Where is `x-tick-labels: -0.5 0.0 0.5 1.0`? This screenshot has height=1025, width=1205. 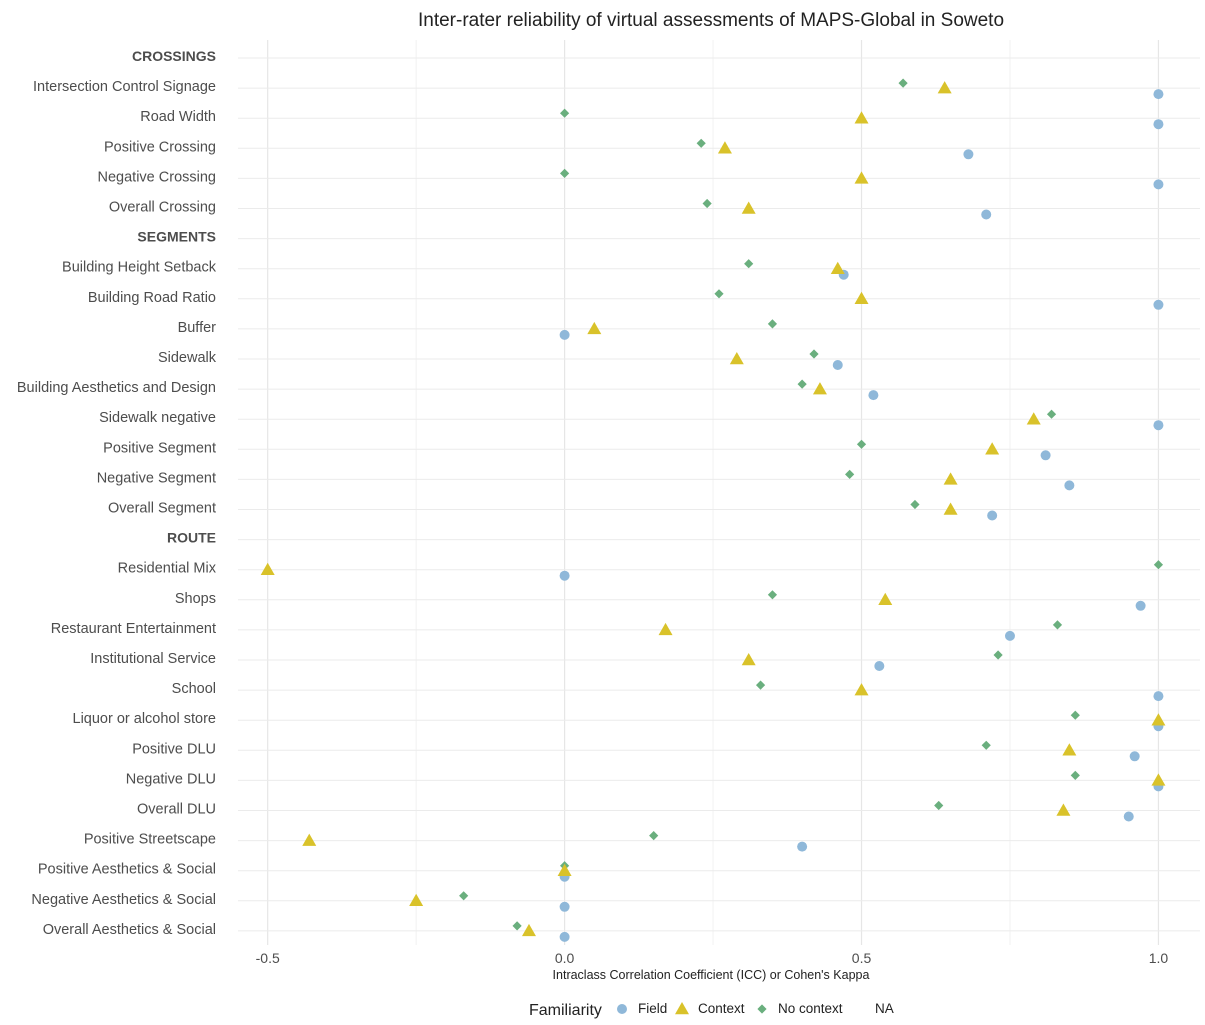
x-tick-labels: -0.5 0.0 0.5 1.0 is located at coordinates (712, 958).